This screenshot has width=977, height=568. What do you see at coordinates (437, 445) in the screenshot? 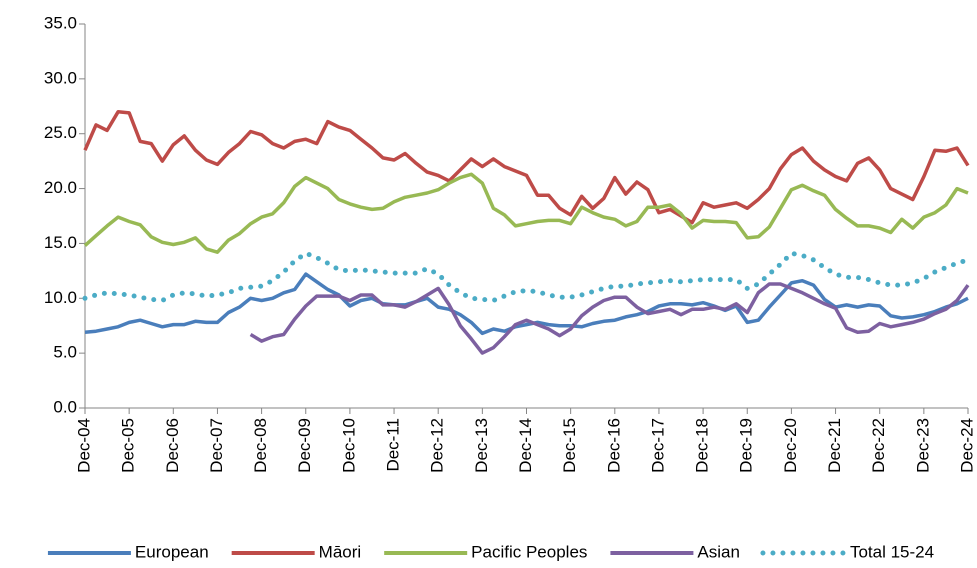
I see `x-tick-label: Dec-12` at bounding box center [437, 445].